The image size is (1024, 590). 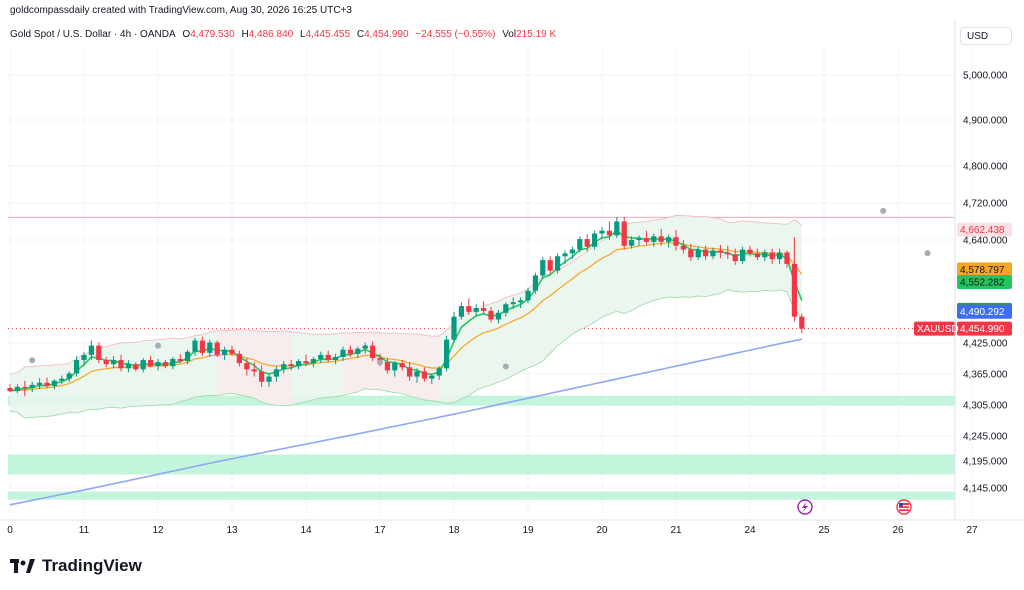 What do you see at coordinates (93, 34) in the screenshot?
I see `symbol-name: Gold Spot / U.S. Dollar · 4h · OANDA` at bounding box center [93, 34].